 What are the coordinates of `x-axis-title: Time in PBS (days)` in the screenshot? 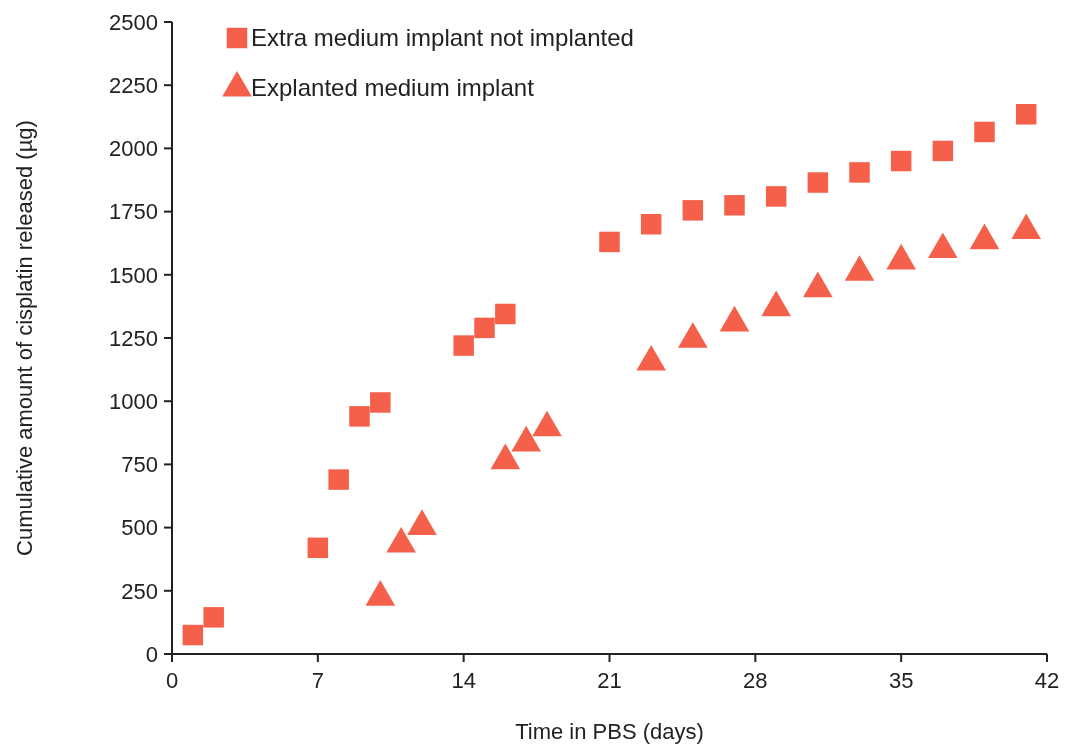 It's located at (609, 731).